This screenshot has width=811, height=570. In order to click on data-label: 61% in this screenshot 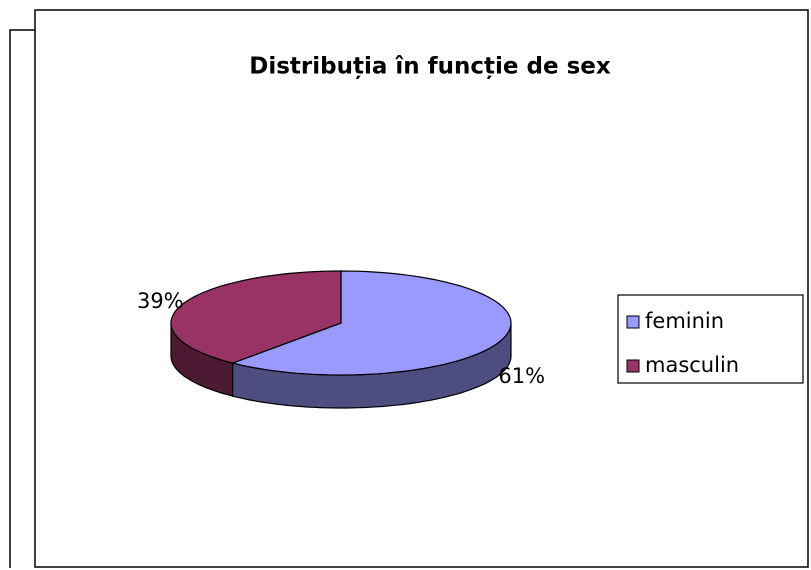, I will do `click(521, 376)`.